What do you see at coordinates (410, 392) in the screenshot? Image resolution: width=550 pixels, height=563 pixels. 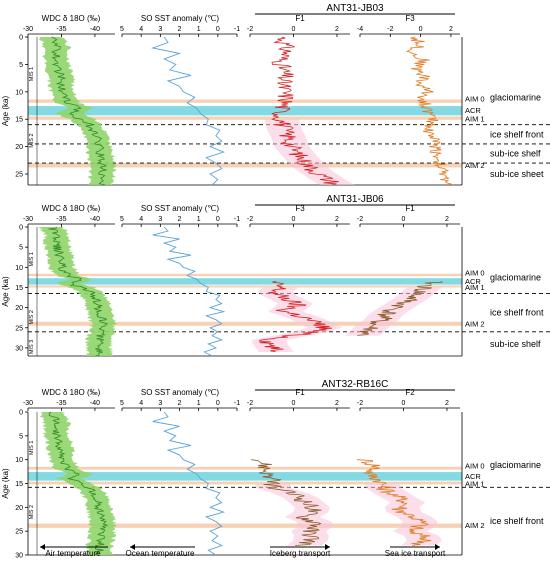 I see `factor-right-title: F2` at bounding box center [410, 392].